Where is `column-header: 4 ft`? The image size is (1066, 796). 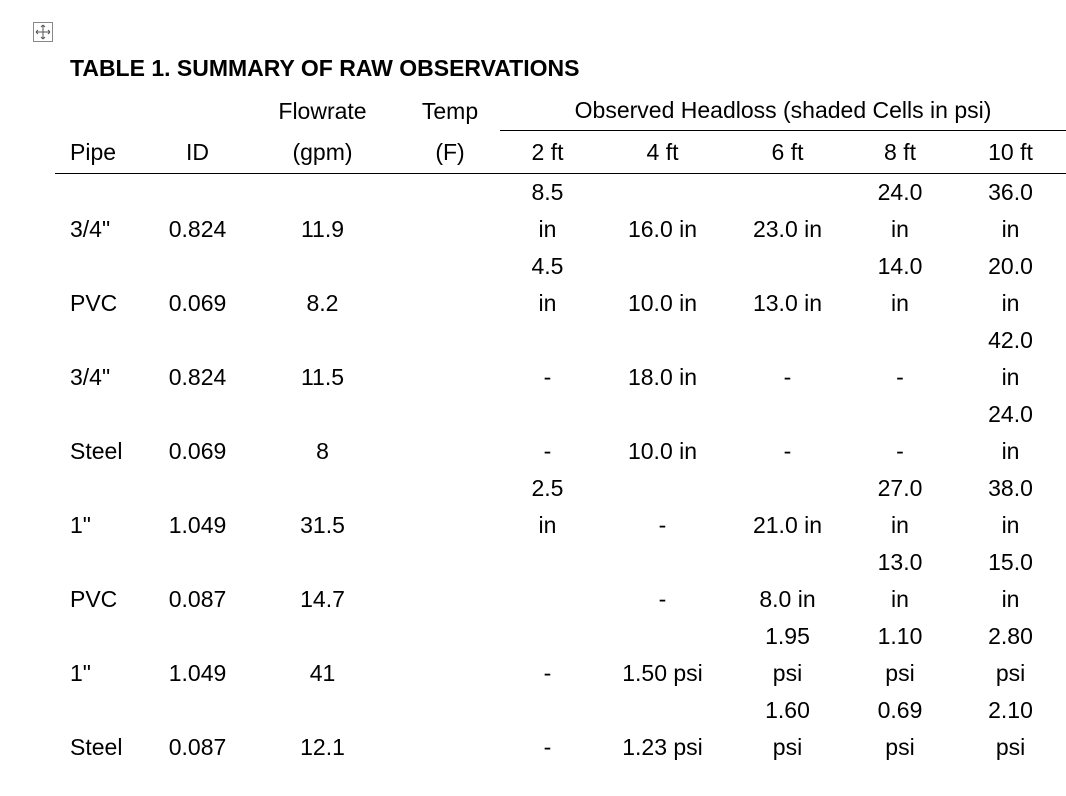
column-header: 4 ft is located at coordinates (662, 152).